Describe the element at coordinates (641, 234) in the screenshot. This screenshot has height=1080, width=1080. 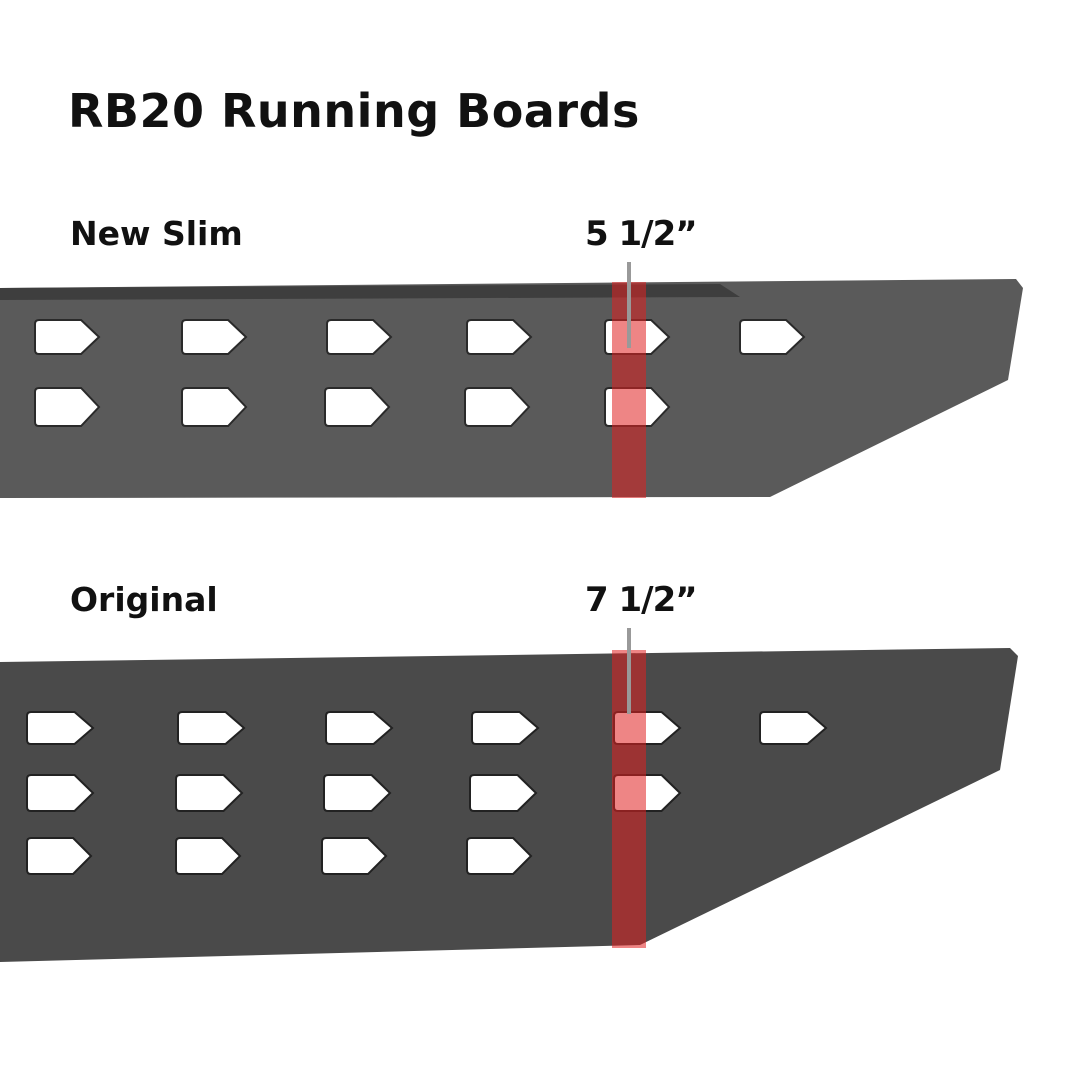
I see `width-label-new-slim: 5 1/2”` at that location.